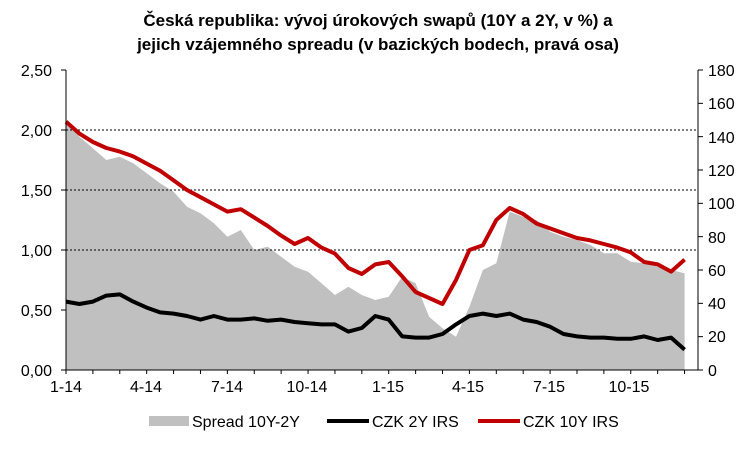 The width and height of the screenshot is (753, 450). Describe the element at coordinates (246, 422) in the screenshot. I see `legend-label-spread: Spread 10Y-2Y` at that location.